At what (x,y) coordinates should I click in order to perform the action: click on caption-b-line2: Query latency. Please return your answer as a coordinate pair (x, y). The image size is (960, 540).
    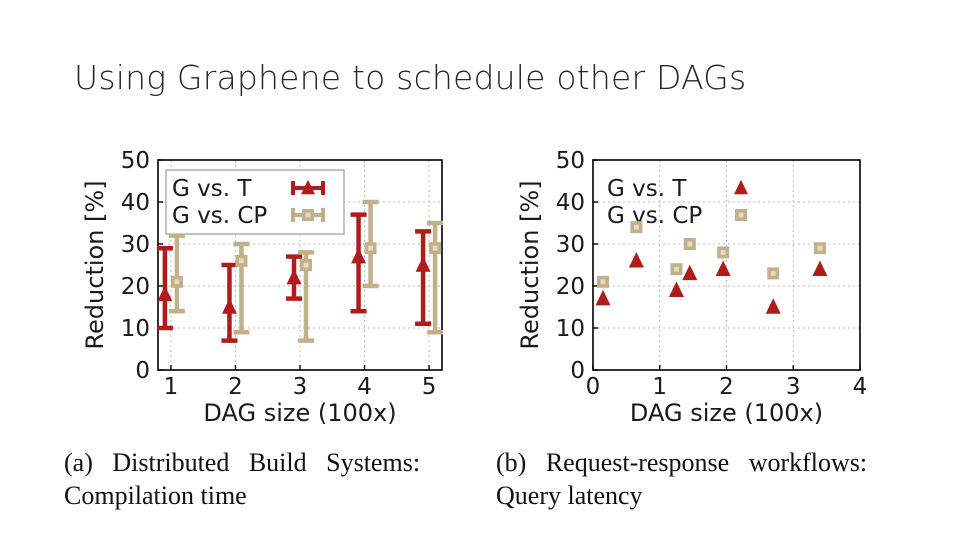
    Looking at the image, I should click on (569, 495).